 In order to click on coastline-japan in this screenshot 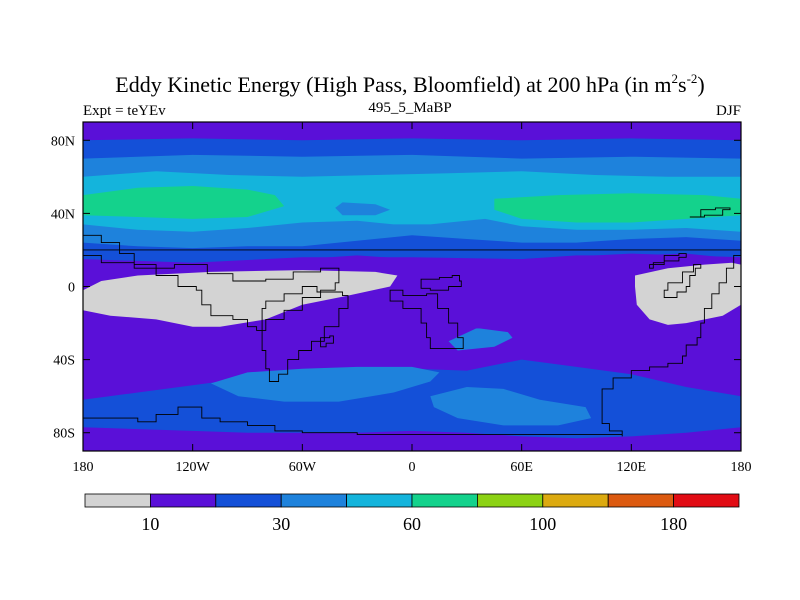, I will do `click(710, 212)`.